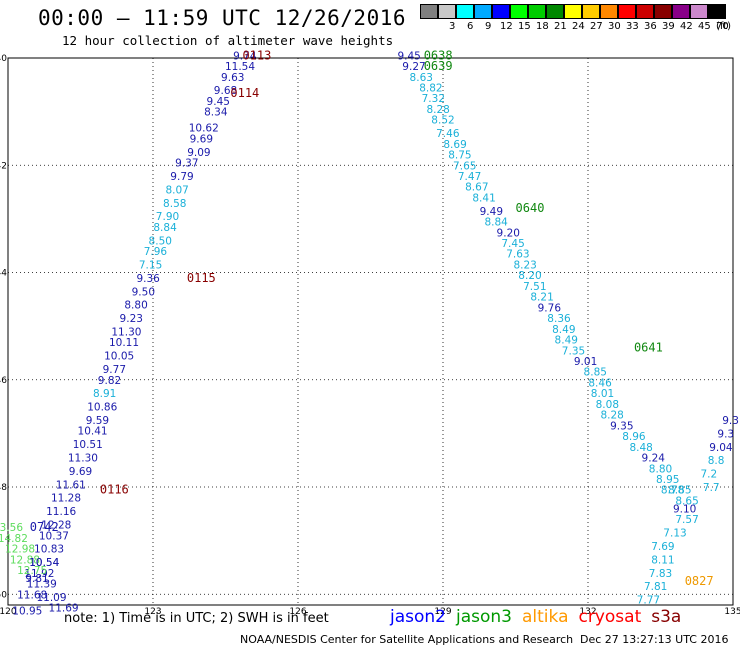 The width and height of the screenshot is (740, 650). What do you see at coordinates (452, 26) in the screenshot?
I see `scale-label: 3` at bounding box center [452, 26].